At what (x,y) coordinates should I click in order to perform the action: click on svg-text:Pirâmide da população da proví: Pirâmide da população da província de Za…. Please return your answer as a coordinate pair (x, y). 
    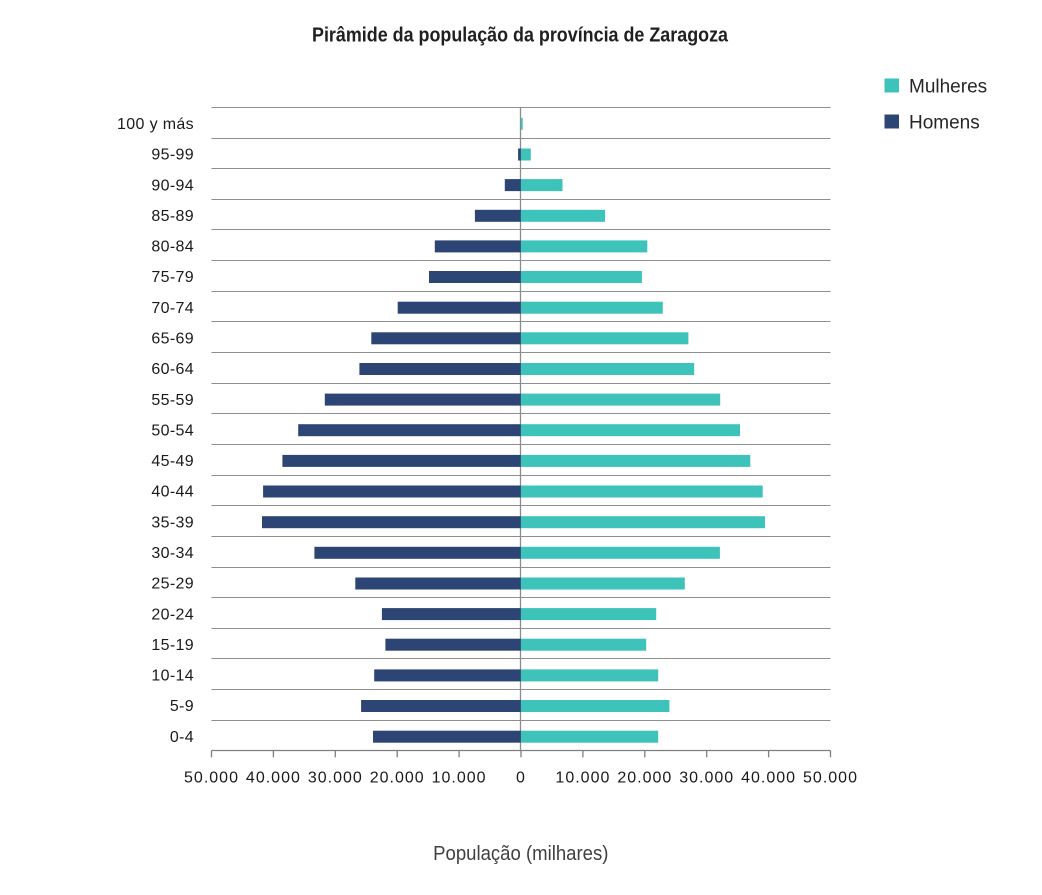
    Looking at the image, I should click on (520, 36).